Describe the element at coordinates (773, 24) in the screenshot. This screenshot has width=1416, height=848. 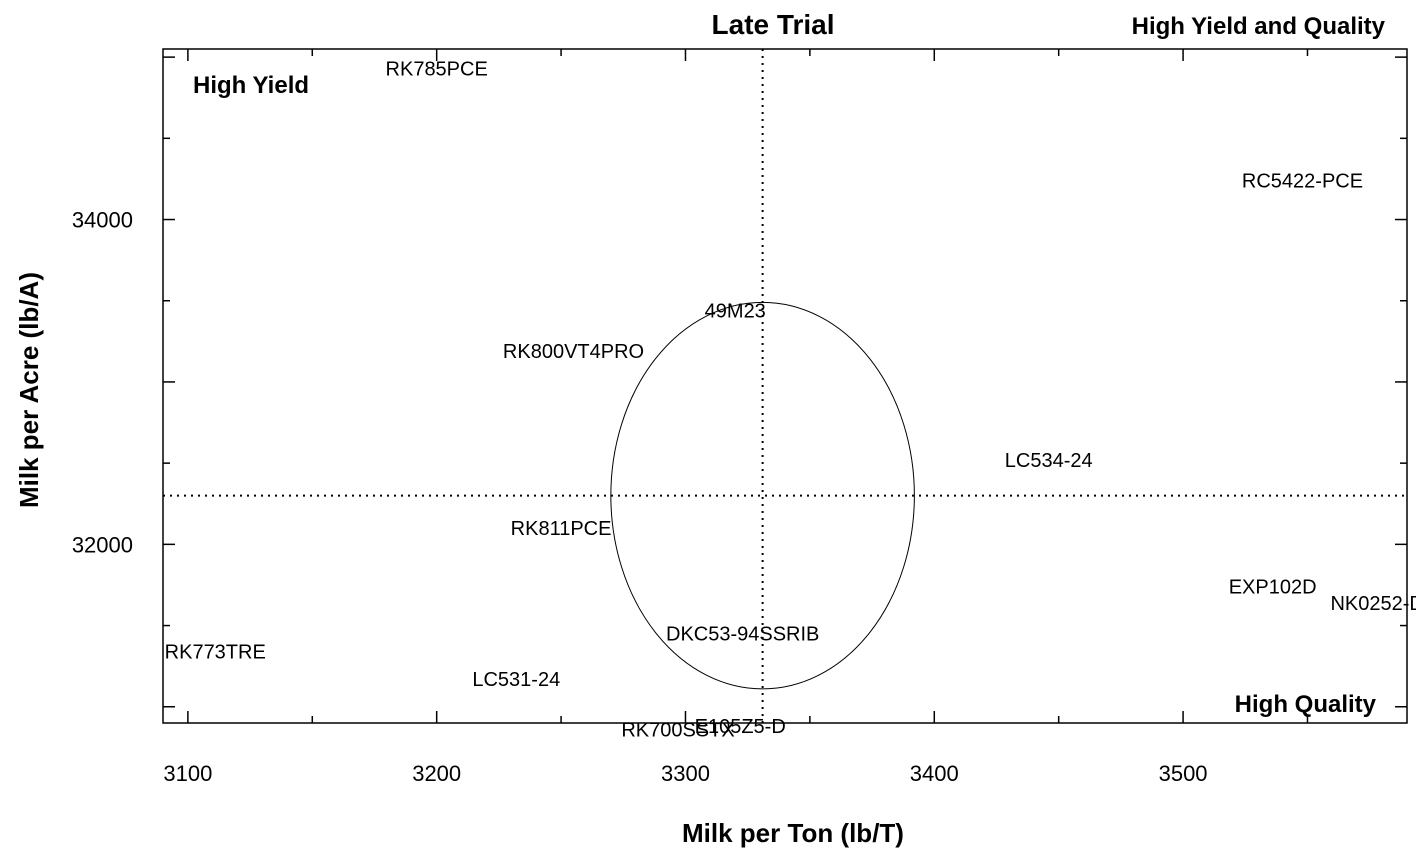
I see `chart-title: Late Trial` at that location.